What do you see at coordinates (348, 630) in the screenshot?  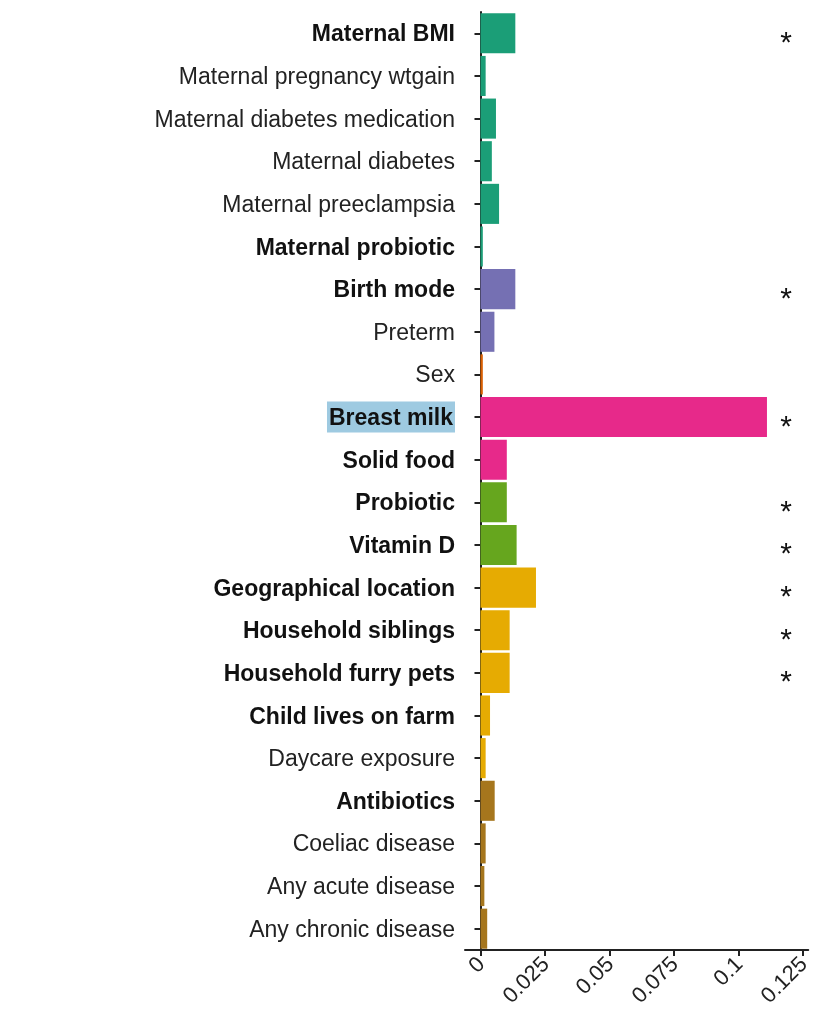 I see `y-tick-label: Household siblings` at bounding box center [348, 630].